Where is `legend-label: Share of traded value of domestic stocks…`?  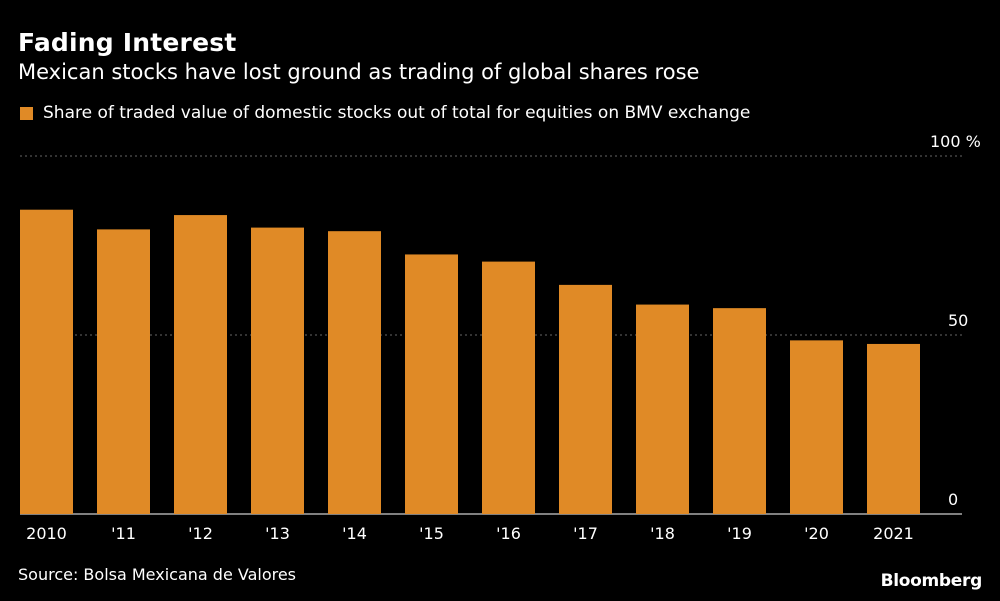 legend-label: Share of traded value of domestic stocks… is located at coordinates (397, 113).